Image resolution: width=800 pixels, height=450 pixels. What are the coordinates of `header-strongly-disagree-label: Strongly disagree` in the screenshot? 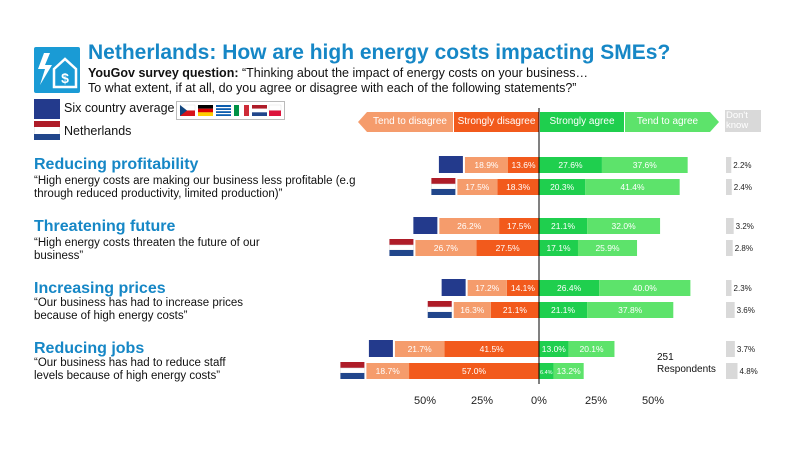 It's located at (496, 121).